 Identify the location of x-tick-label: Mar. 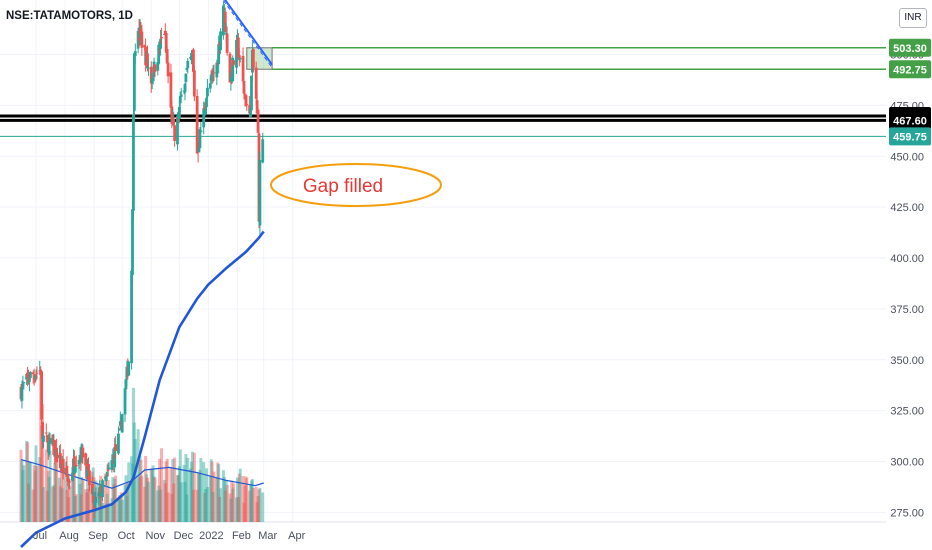
(267, 536).